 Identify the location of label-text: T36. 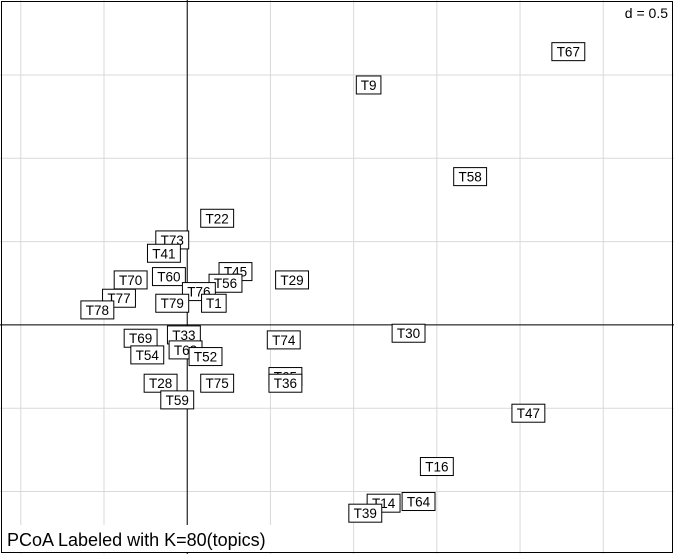
(285, 383).